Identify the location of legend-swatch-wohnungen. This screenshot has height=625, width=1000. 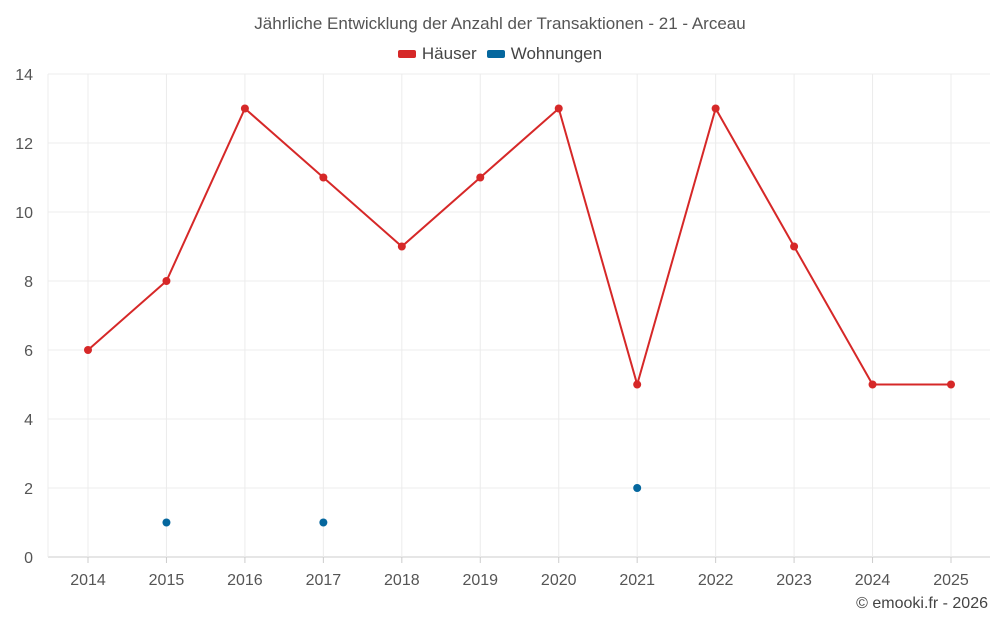
(495, 54).